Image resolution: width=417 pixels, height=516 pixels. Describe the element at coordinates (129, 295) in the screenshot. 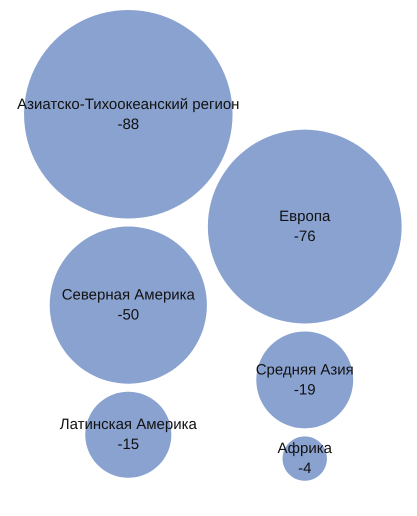

I see `category-label: Северная Америка` at that location.